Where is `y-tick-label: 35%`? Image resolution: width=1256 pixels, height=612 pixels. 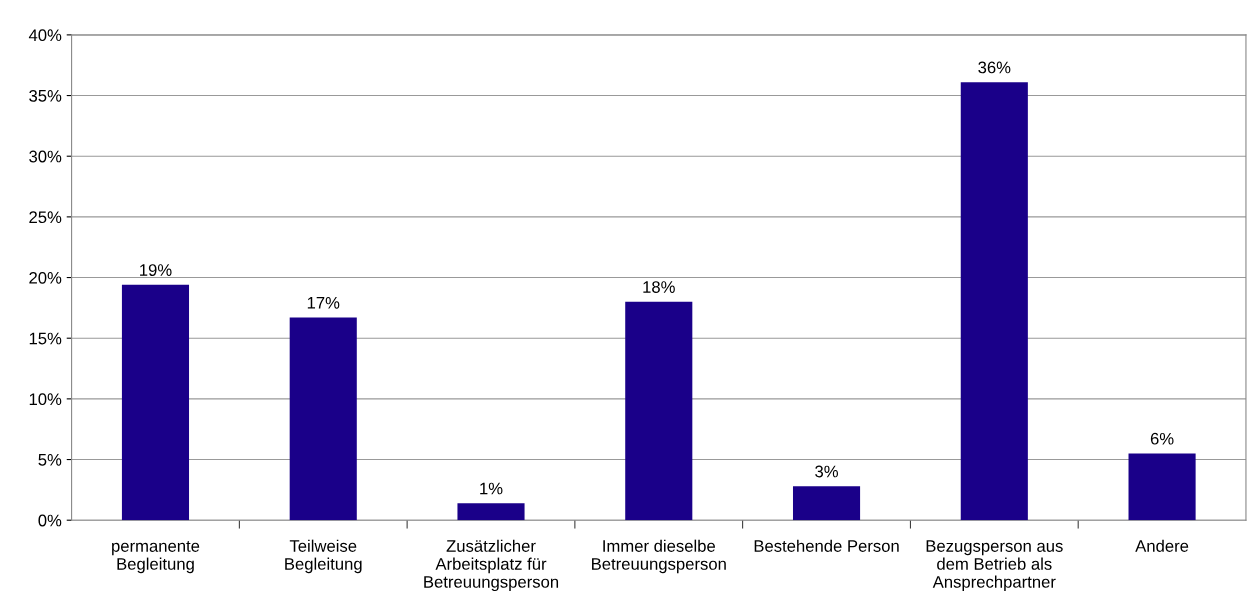 y-tick-label: 35% is located at coordinates (45, 95).